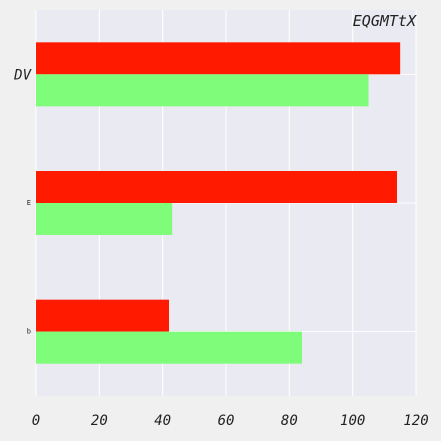 The height and width of the screenshot is (441, 441). Describe the element at coordinates (29, 332) in the screenshot. I see `y-tick-label: b` at that location.